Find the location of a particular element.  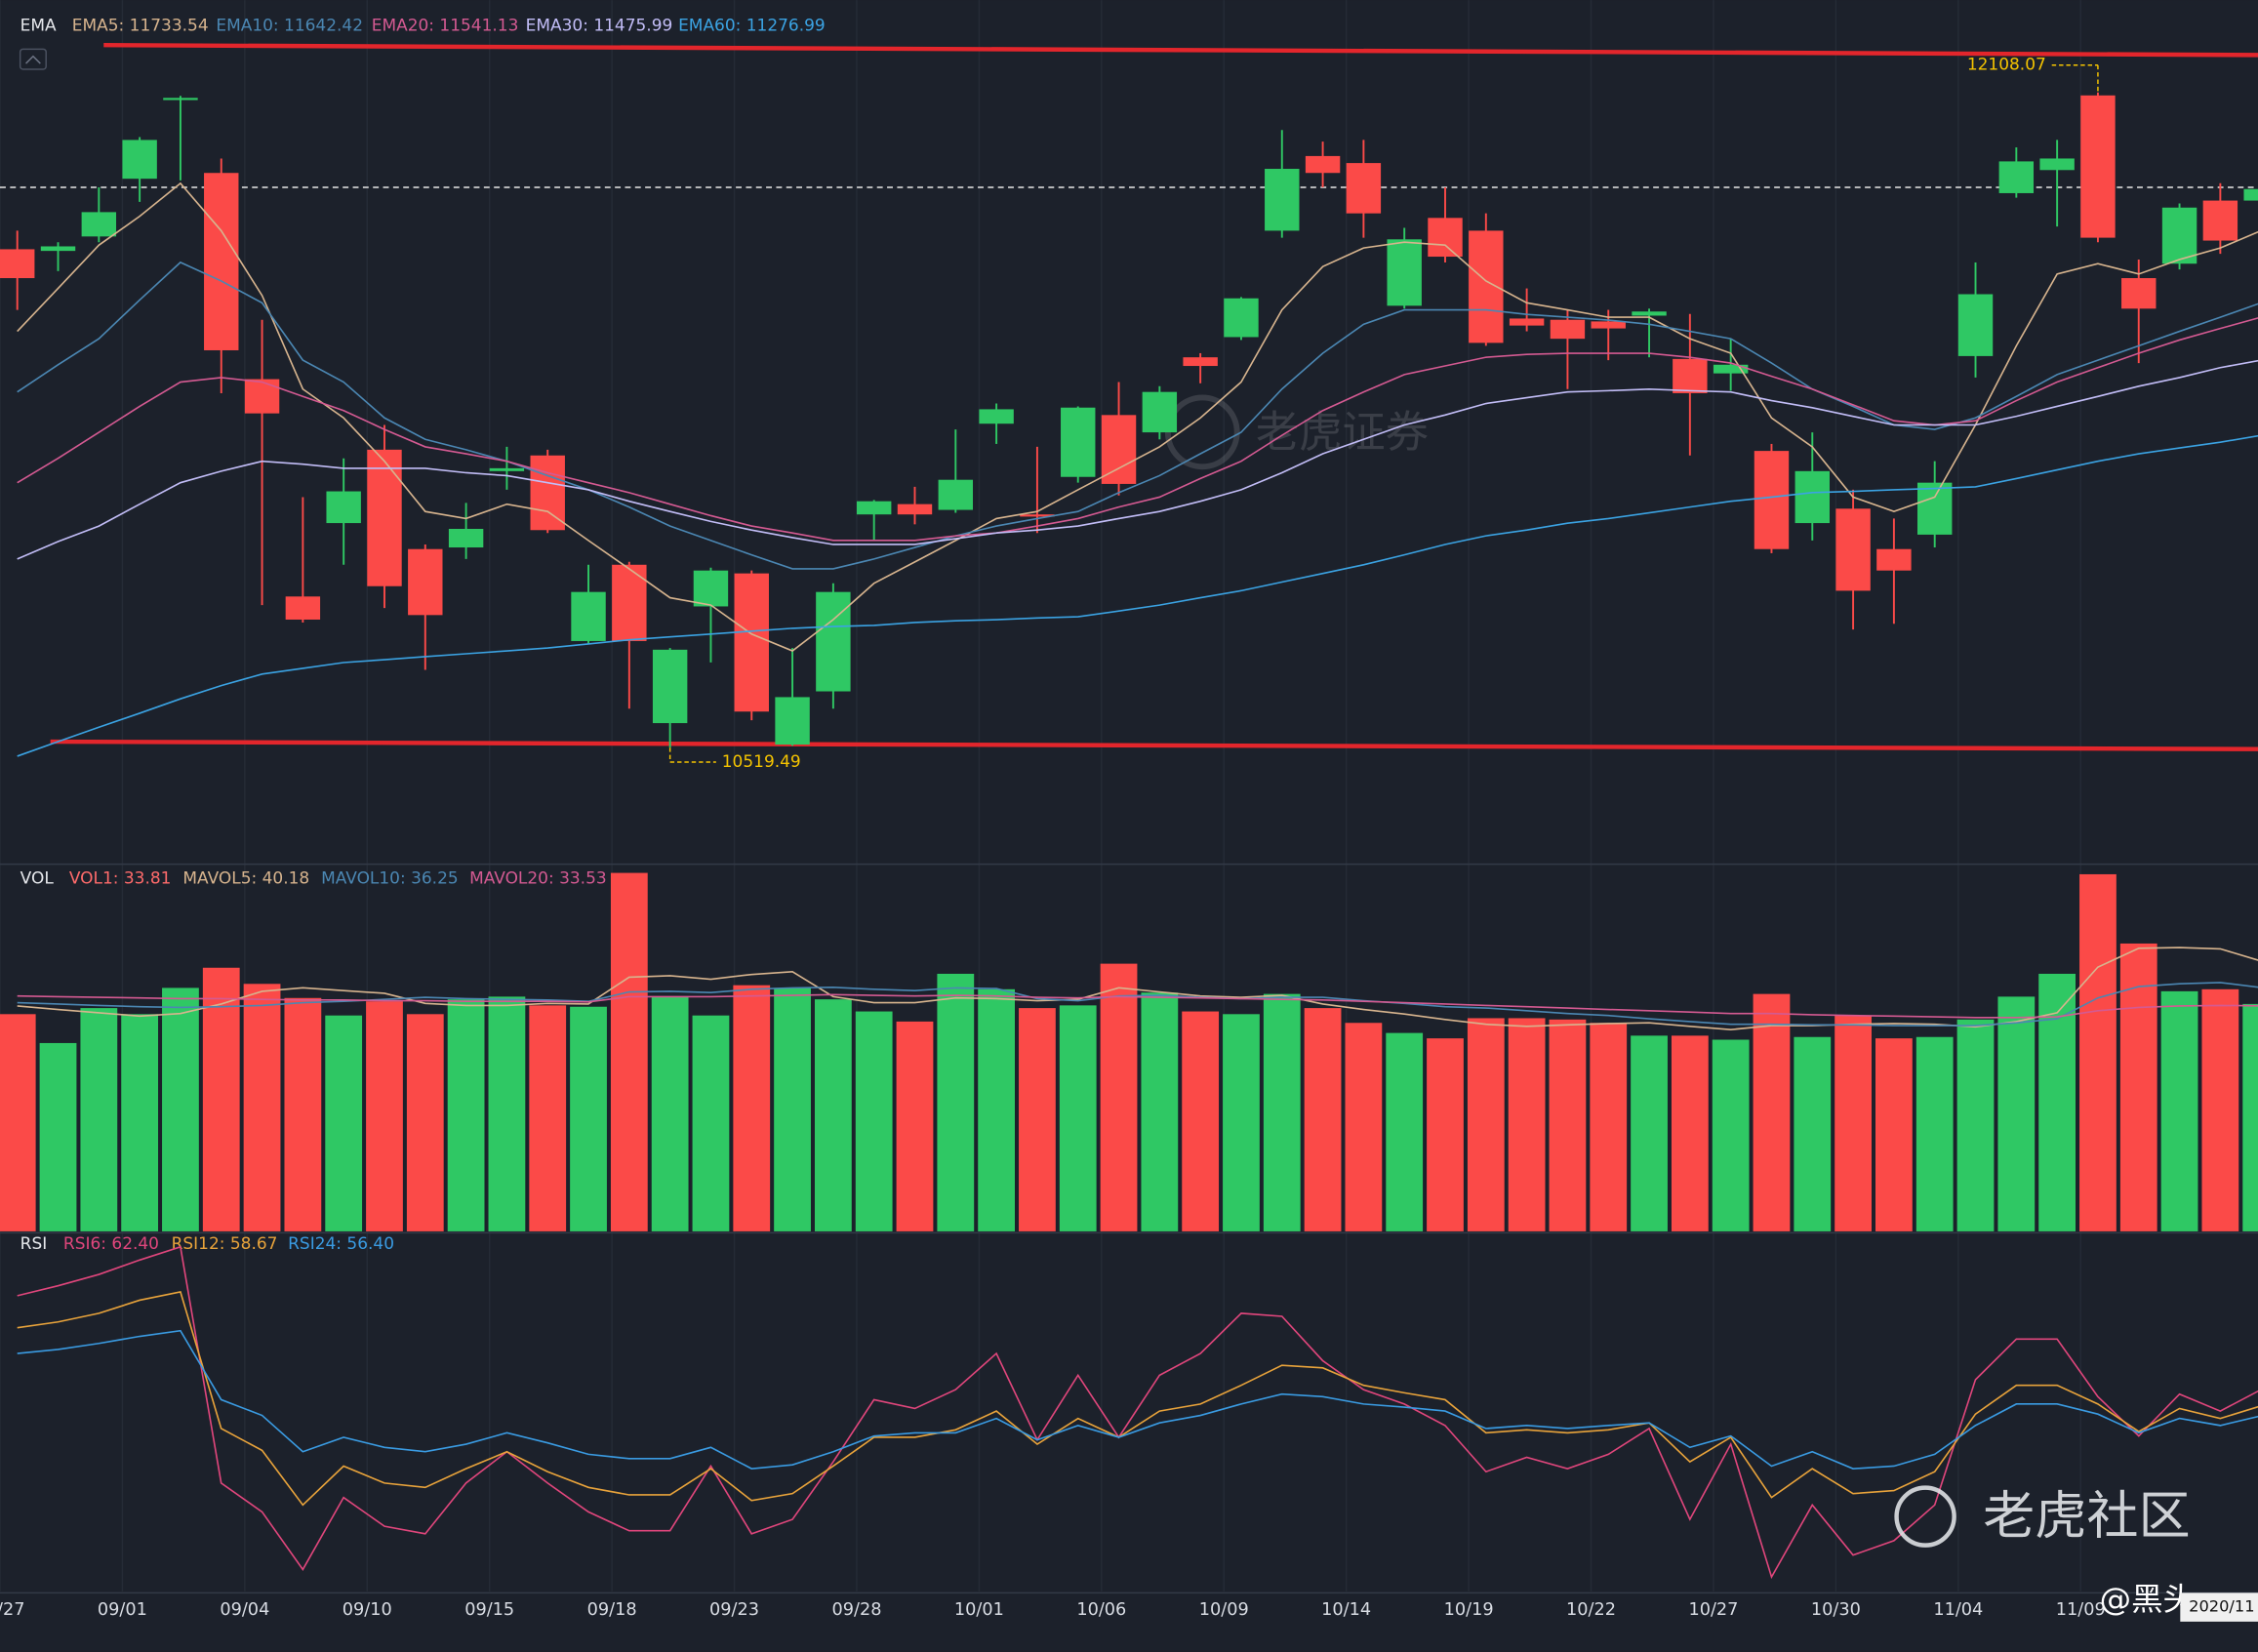

pane-title: RSI is located at coordinates (34, 1244).